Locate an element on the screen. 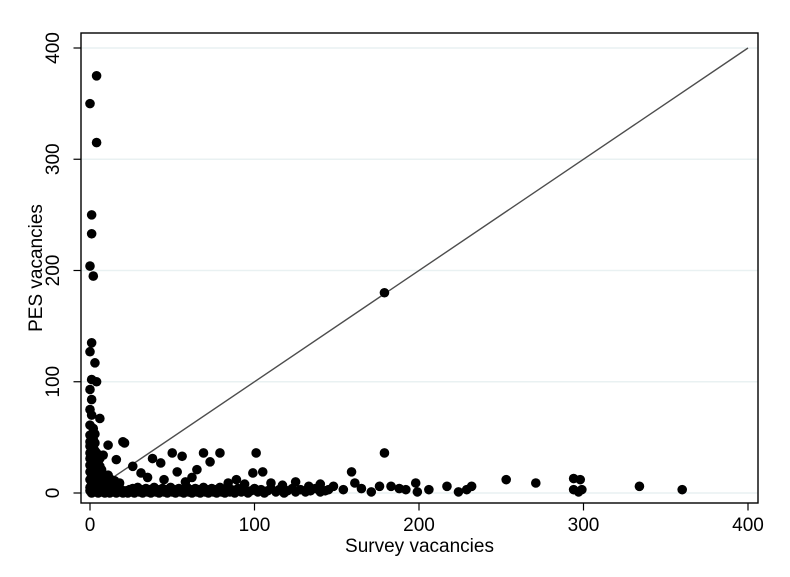  x-axis-ticks: 0 100 200 300 400 is located at coordinates (424, 519).